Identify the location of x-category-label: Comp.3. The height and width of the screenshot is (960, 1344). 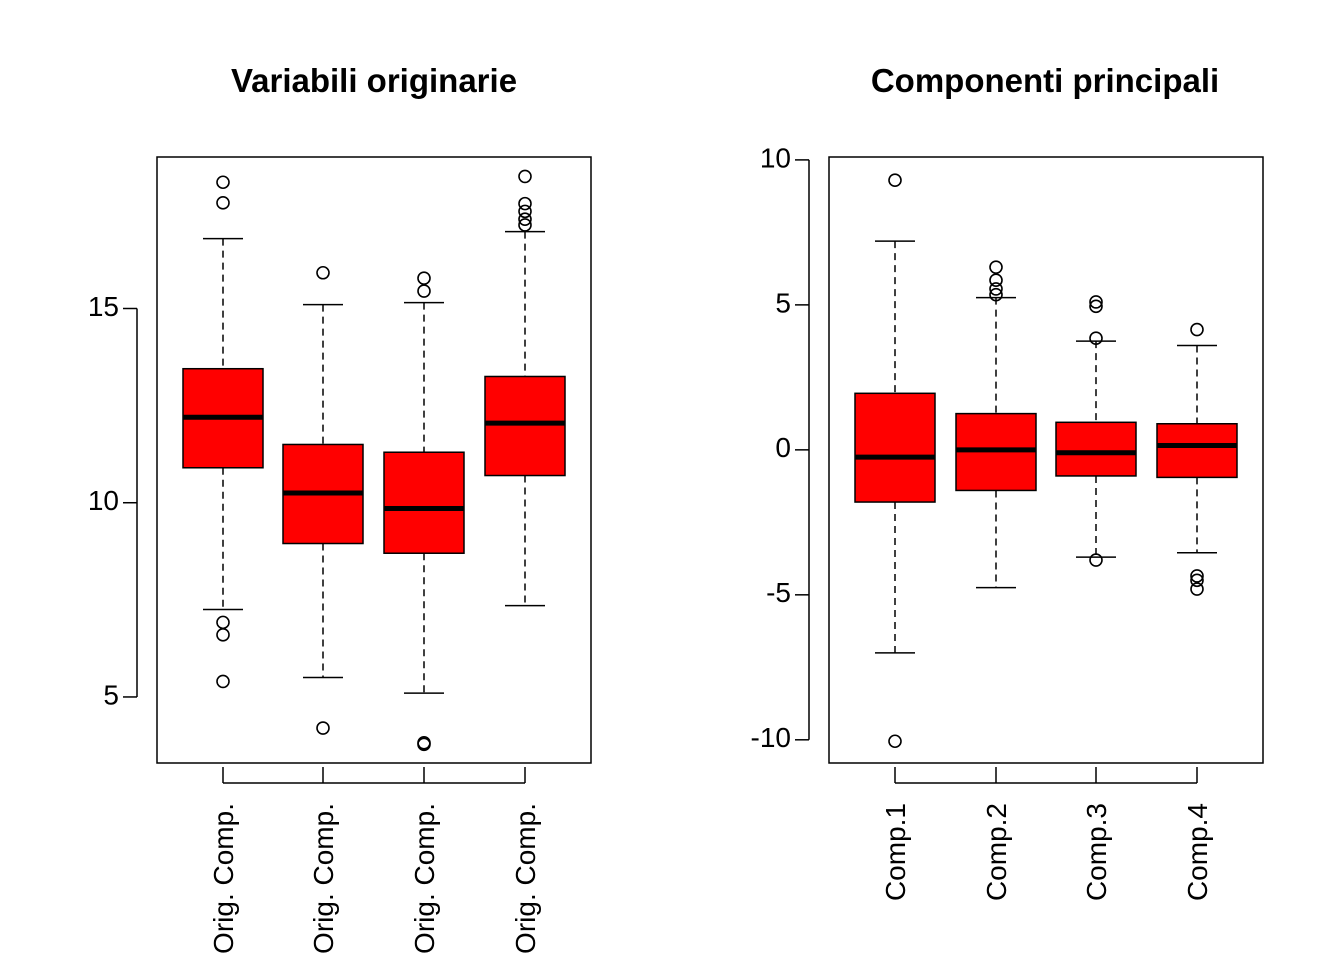
(1096, 852).